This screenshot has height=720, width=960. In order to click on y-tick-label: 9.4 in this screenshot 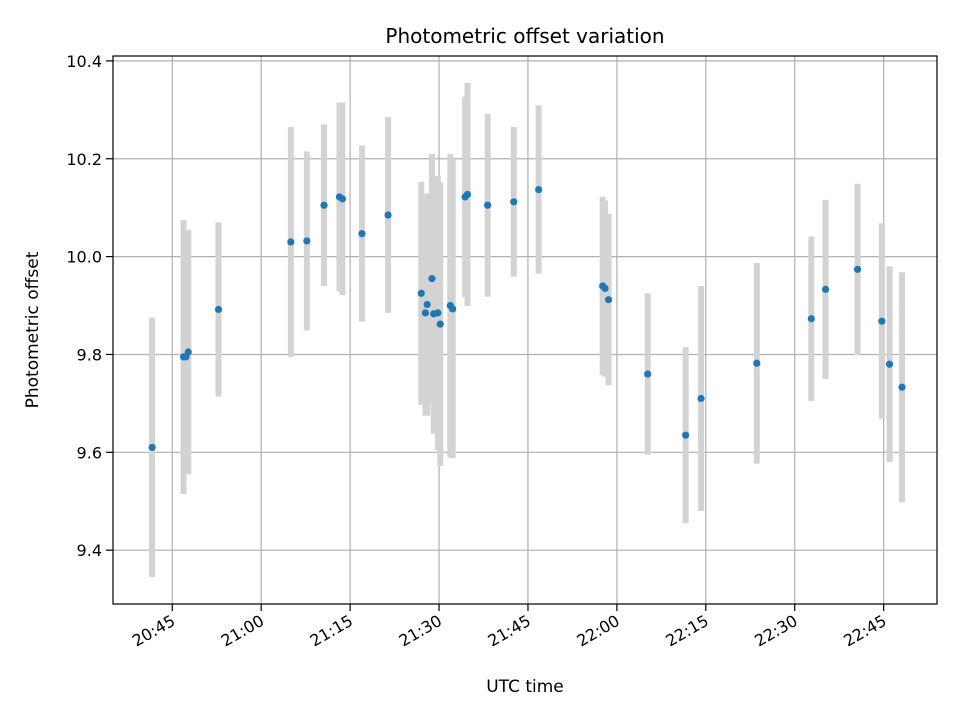, I will do `click(89, 550)`.